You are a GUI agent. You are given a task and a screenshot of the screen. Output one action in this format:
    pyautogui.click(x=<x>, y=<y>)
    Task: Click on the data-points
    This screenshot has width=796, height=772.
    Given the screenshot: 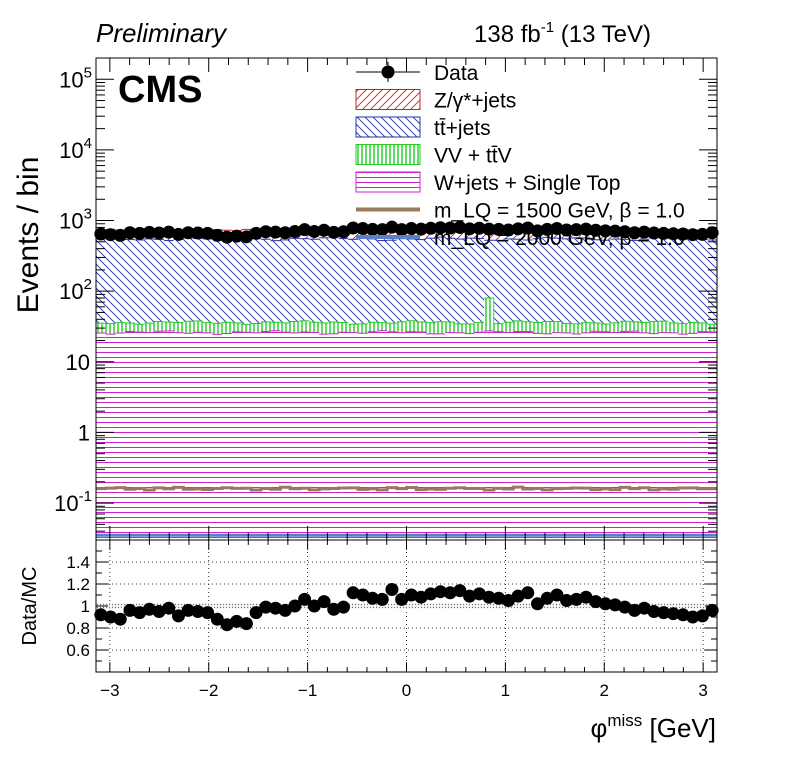 What is the action you would take?
    pyautogui.click(x=406, y=232)
    